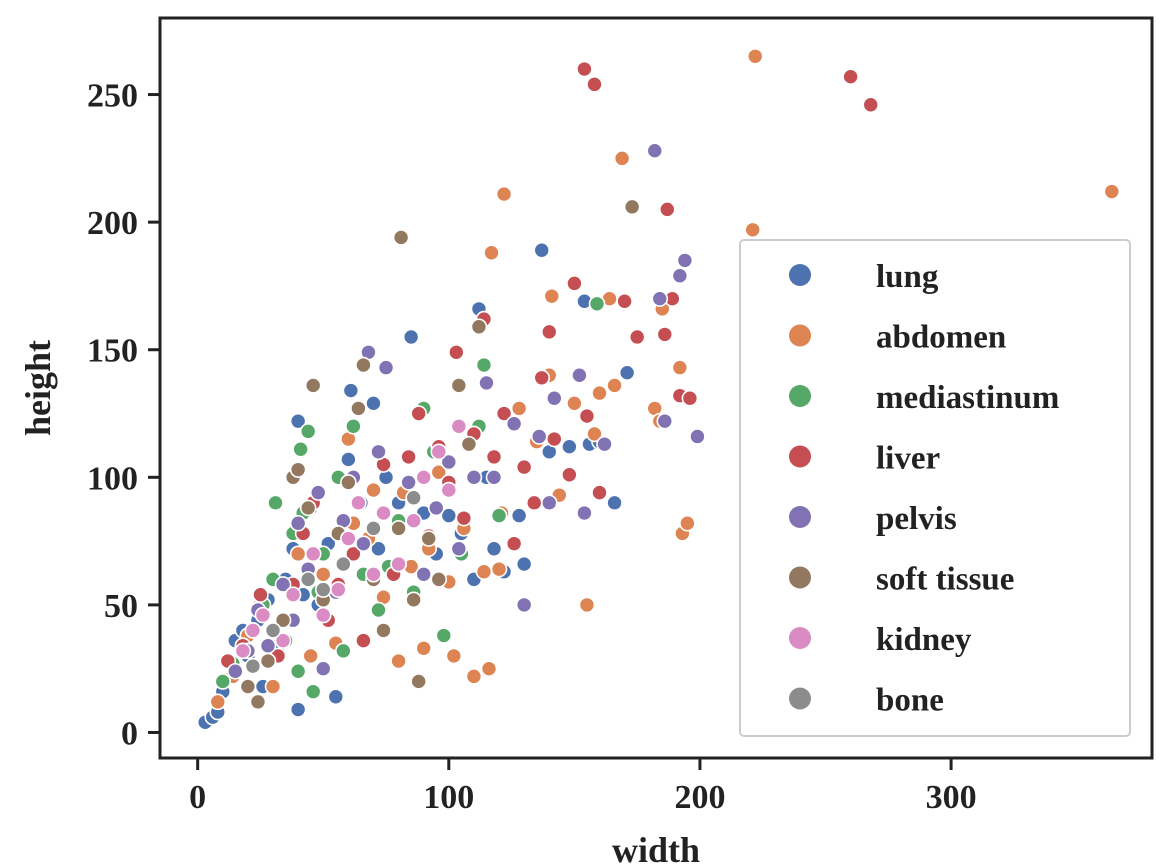 This screenshot has width=1173, height=864. What do you see at coordinates (910, 701) in the screenshot?
I see `legend-label: bone` at bounding box center [910, 701].